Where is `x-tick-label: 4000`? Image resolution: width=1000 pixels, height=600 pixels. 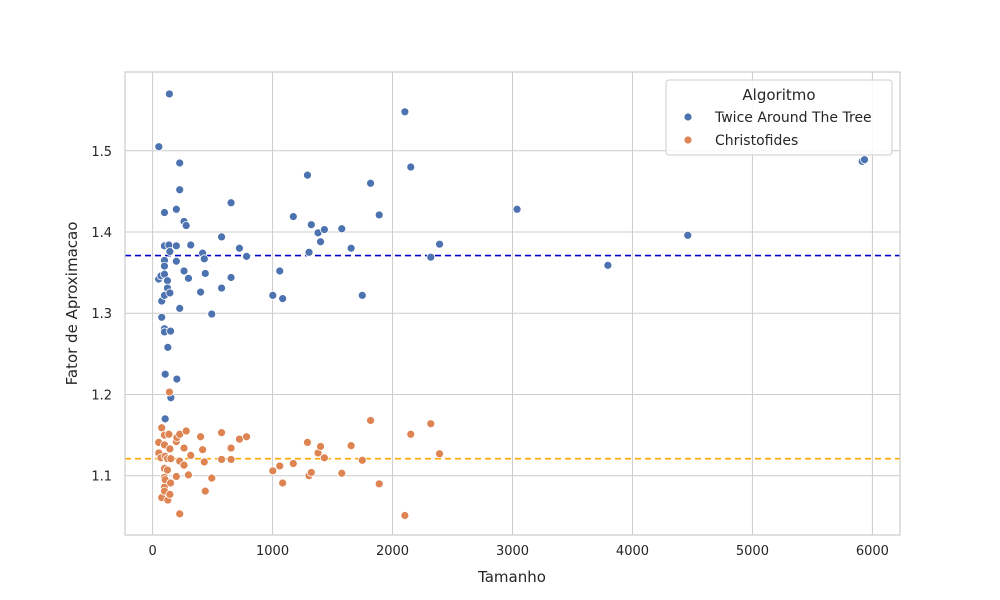
x-tick-label: 4000 is located at coordinates (632, 551).